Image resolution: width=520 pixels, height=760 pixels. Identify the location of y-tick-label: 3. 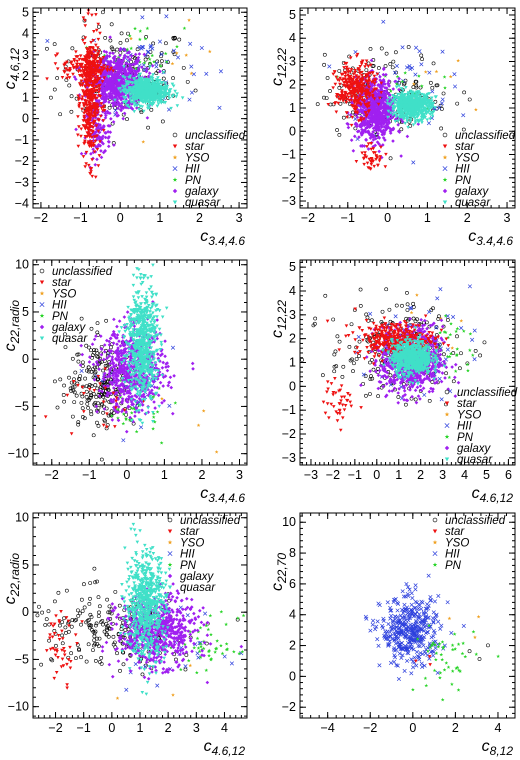
(25, 55).